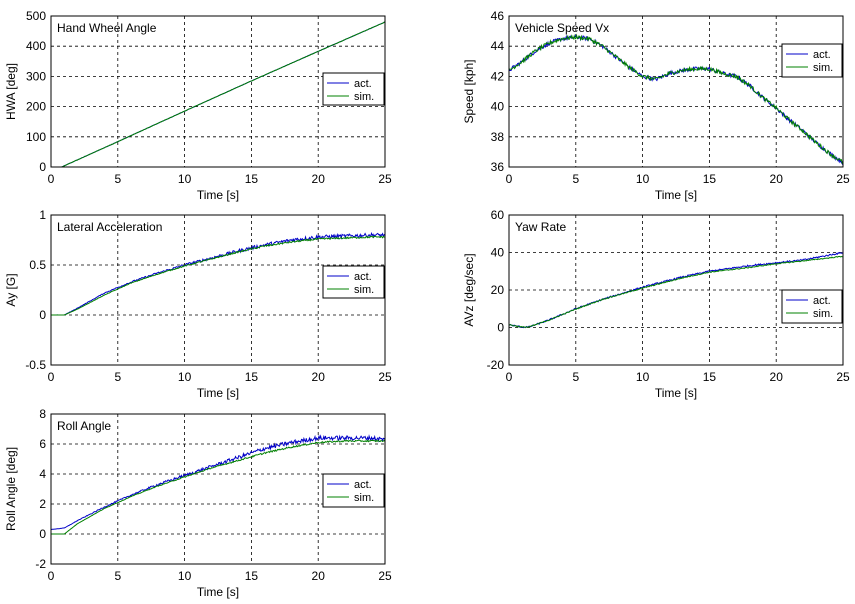  Describe the element at coordinates (562, 28) in the screenshot. I see `chart-title: Vehicle Speed Vx` at that location.